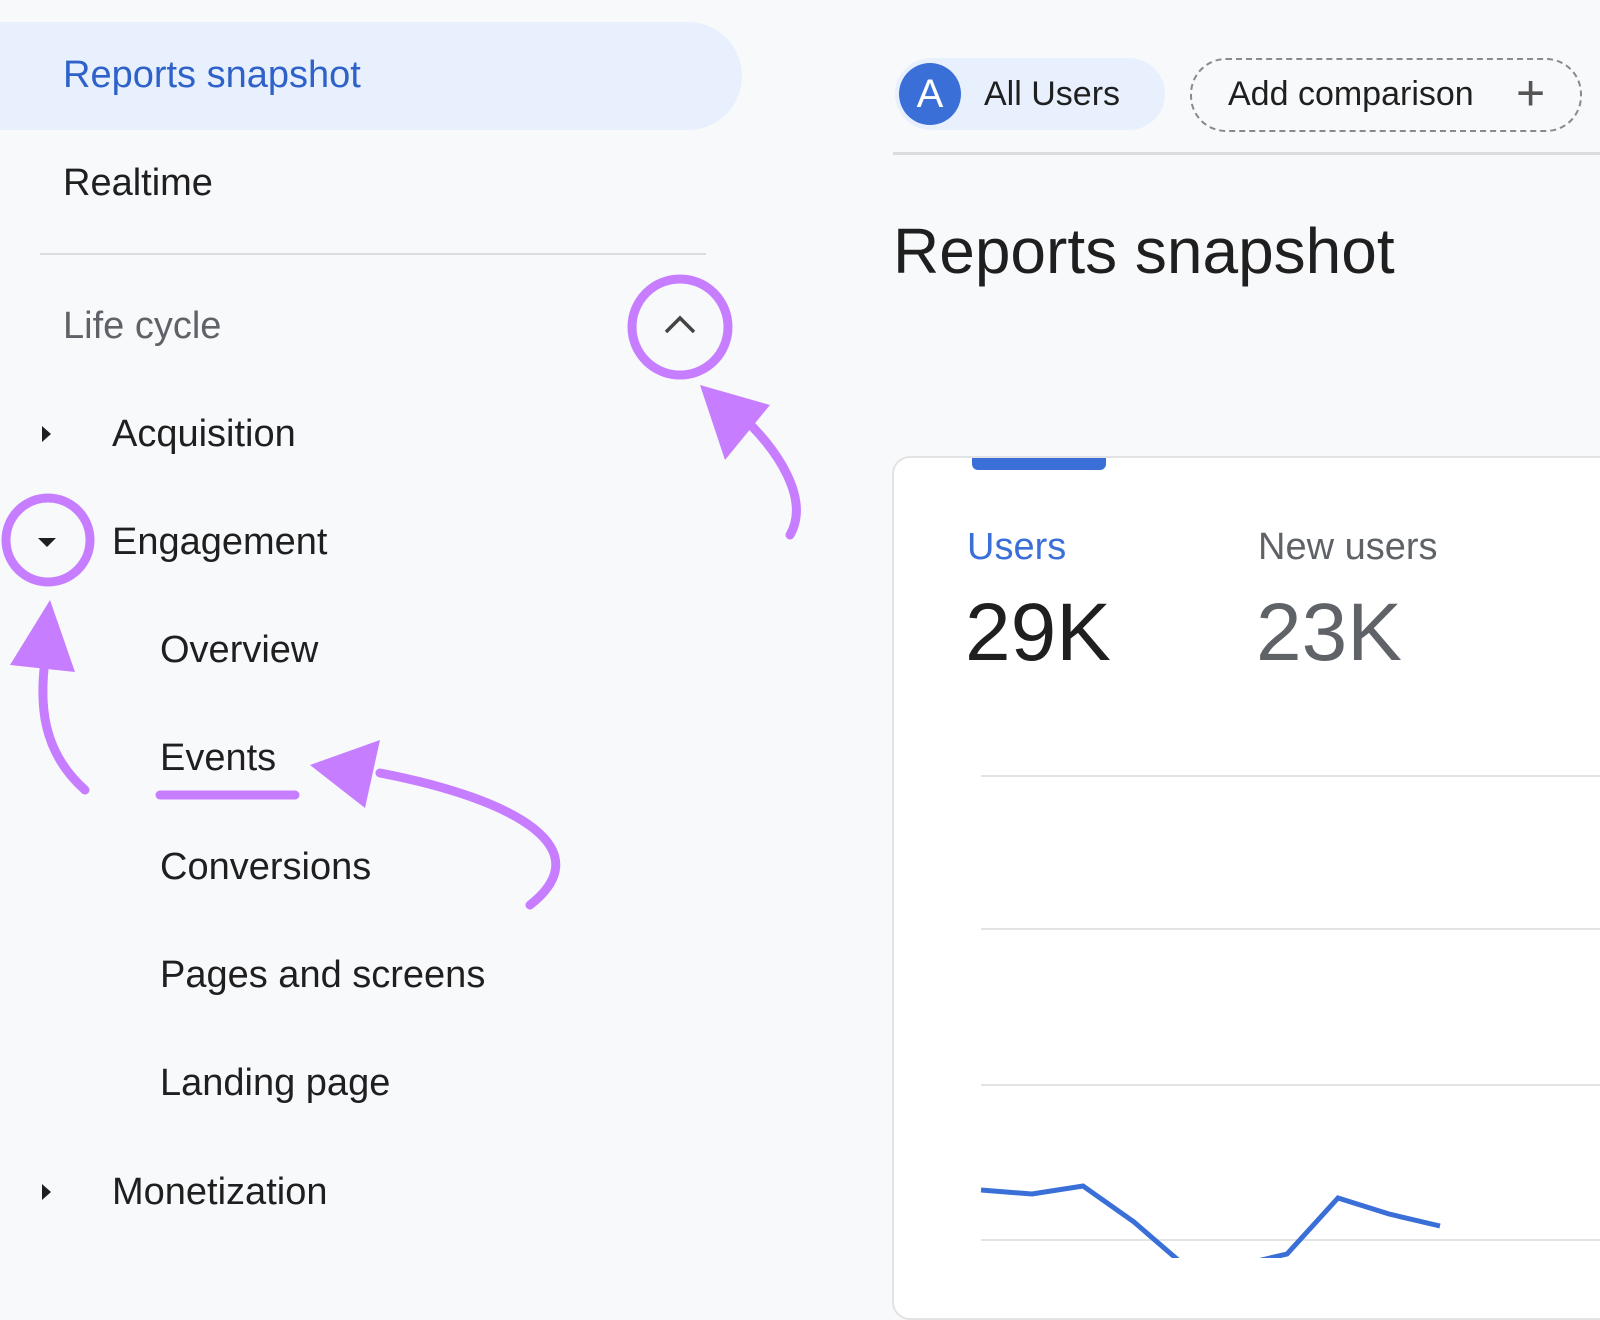  I want to click on sidebar-item-overview: Overview, so click(239, 650).